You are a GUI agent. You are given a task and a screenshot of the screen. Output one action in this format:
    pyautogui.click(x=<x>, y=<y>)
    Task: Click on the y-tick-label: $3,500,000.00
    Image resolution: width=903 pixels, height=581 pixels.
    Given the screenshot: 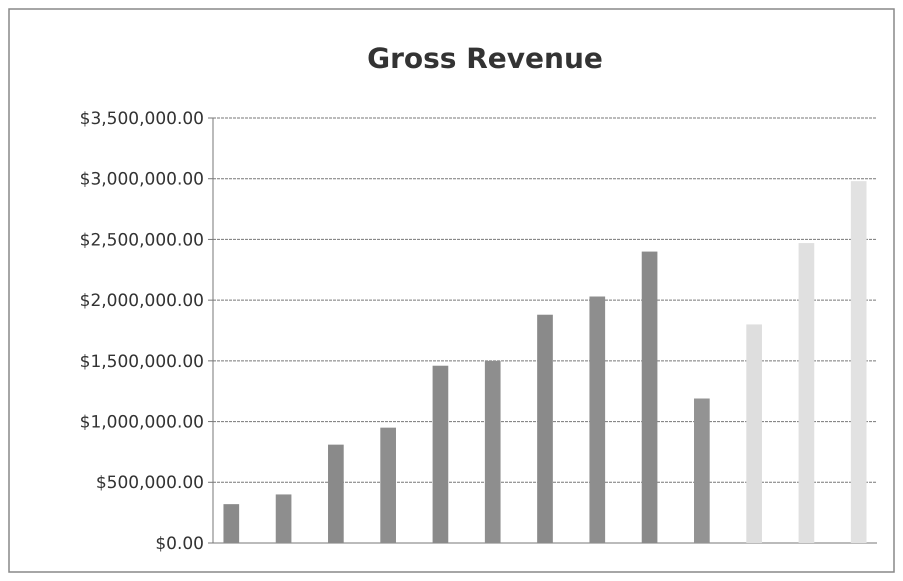 What is the action you would take?
    pyautogui.click(x=142, y=118)
    